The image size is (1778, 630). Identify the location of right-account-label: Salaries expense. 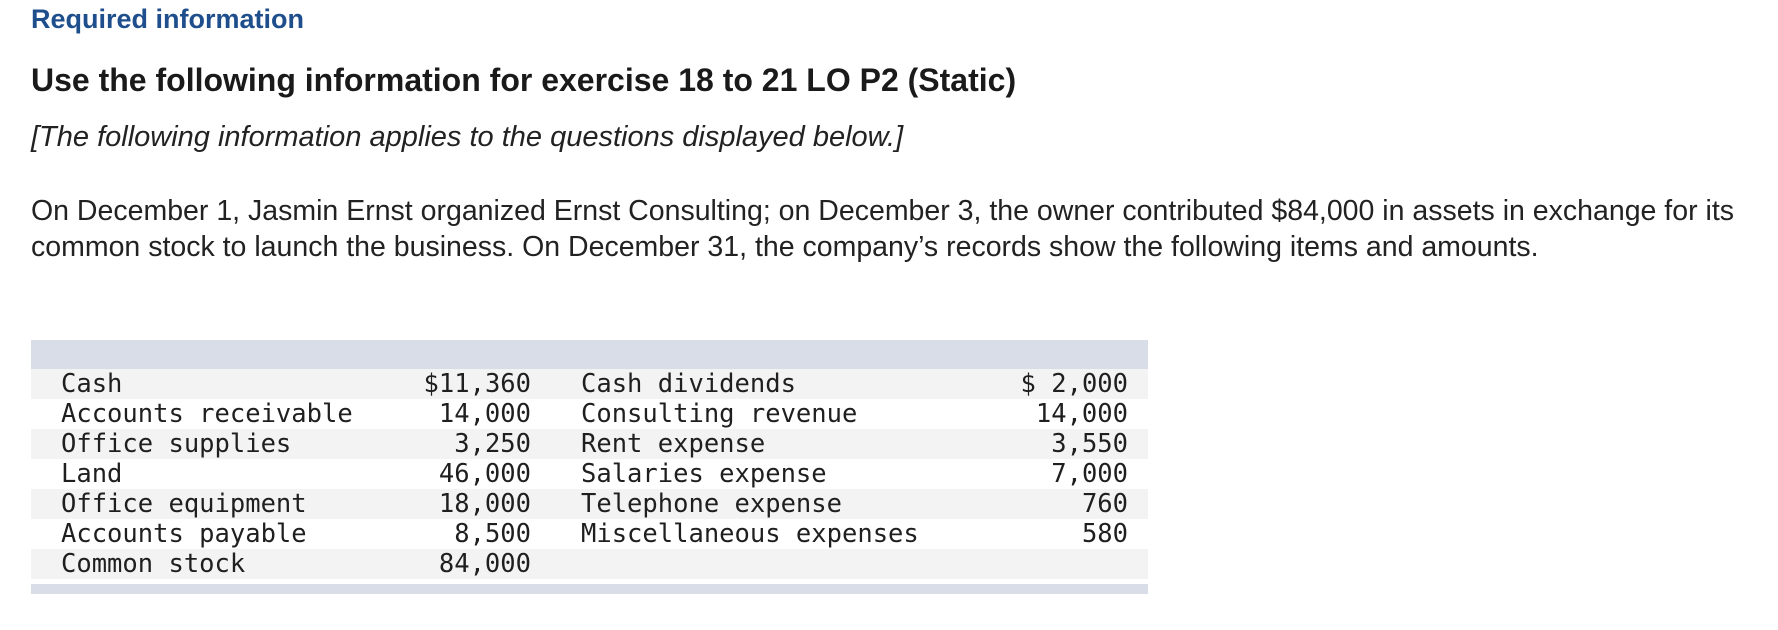
(704, 474).